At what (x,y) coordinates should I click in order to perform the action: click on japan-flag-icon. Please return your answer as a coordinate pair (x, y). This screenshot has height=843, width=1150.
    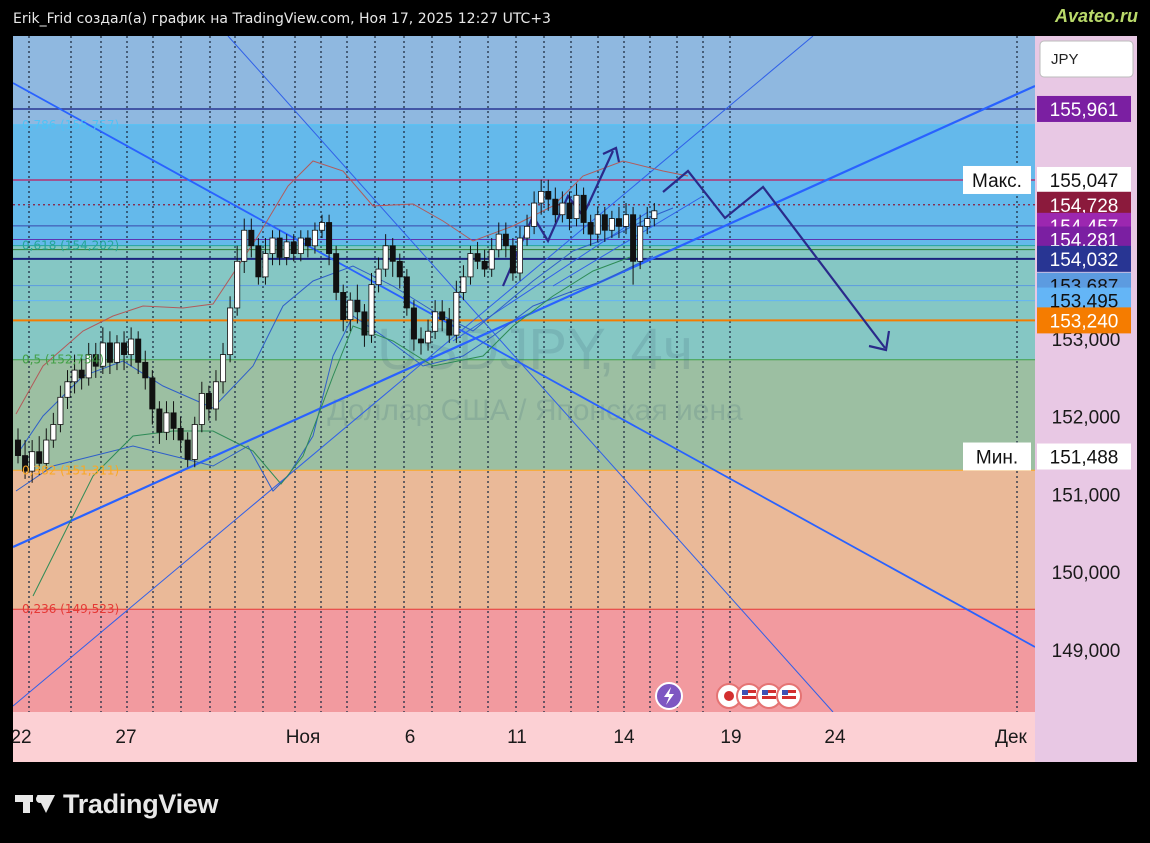
    Looking at the image, I should click on (729, 696).